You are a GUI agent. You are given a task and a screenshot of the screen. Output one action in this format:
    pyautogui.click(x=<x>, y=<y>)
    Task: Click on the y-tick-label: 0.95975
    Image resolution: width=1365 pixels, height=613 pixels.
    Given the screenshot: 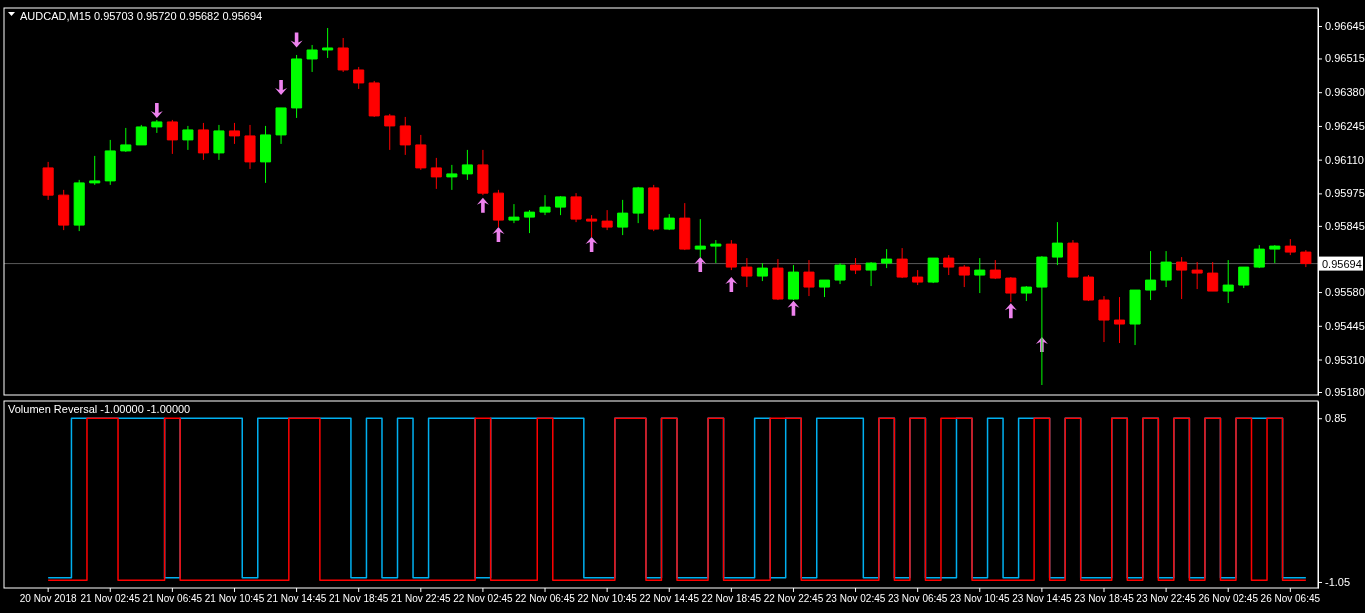 What is the action you would take?
    pyautogui.click(x=1345, y=193)
    